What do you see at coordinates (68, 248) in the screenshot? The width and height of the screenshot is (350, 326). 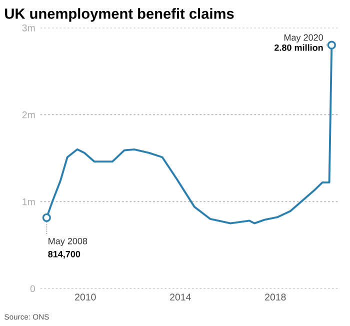 I see `annotation: May 2008 814,700` at bounding box center [68, 248].